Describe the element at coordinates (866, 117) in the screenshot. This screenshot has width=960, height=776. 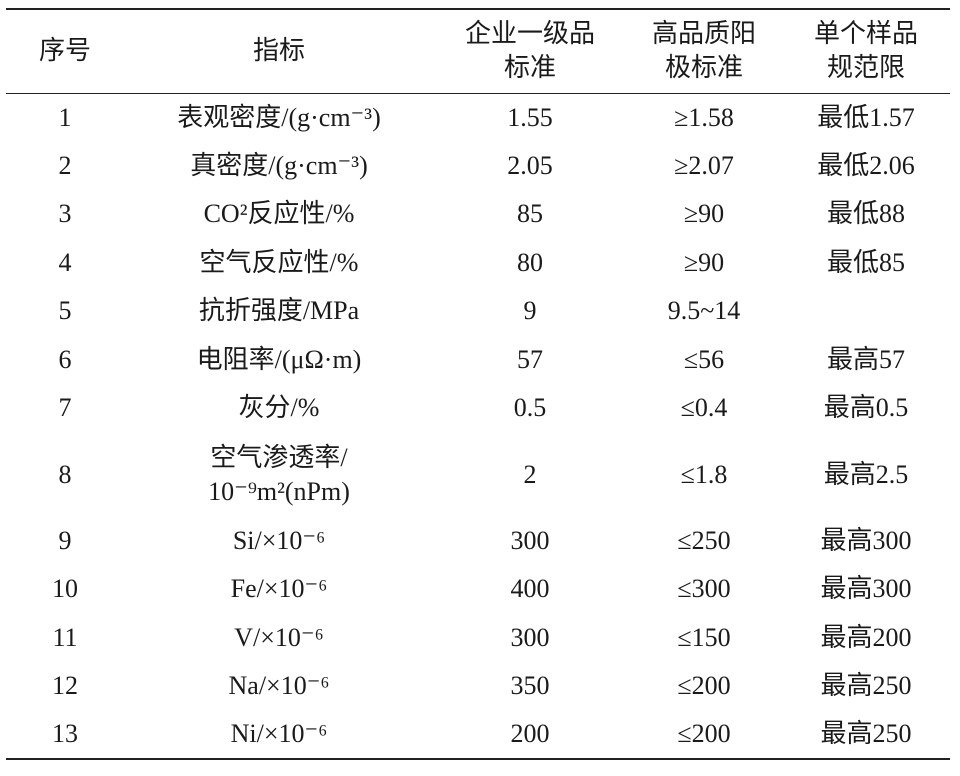
I see `table-cell: 最低1.57` at that location.